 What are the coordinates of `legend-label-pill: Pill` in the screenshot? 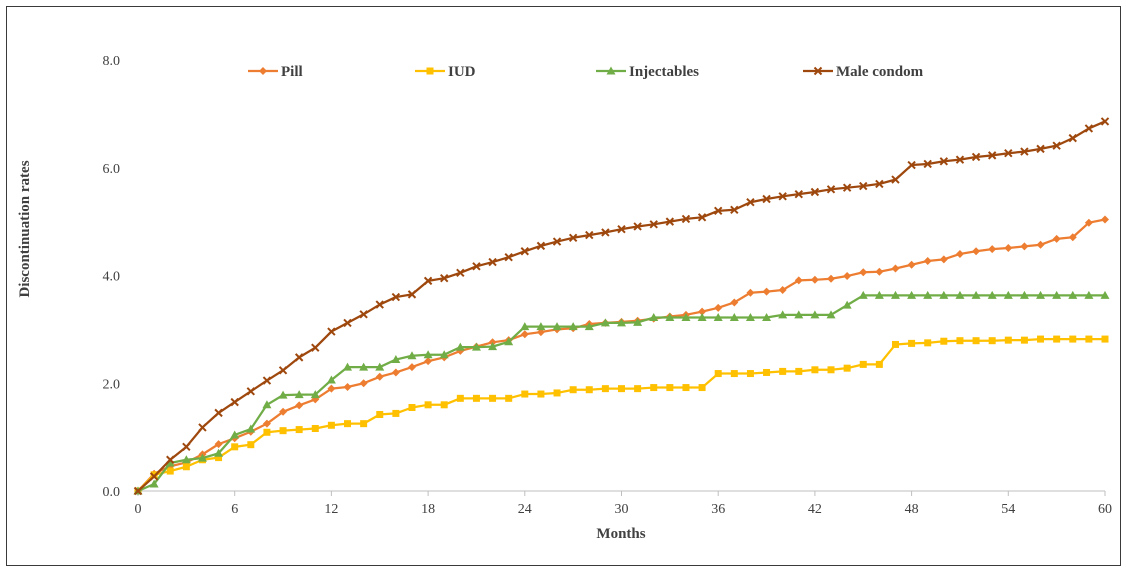 It's located at (292, 72).